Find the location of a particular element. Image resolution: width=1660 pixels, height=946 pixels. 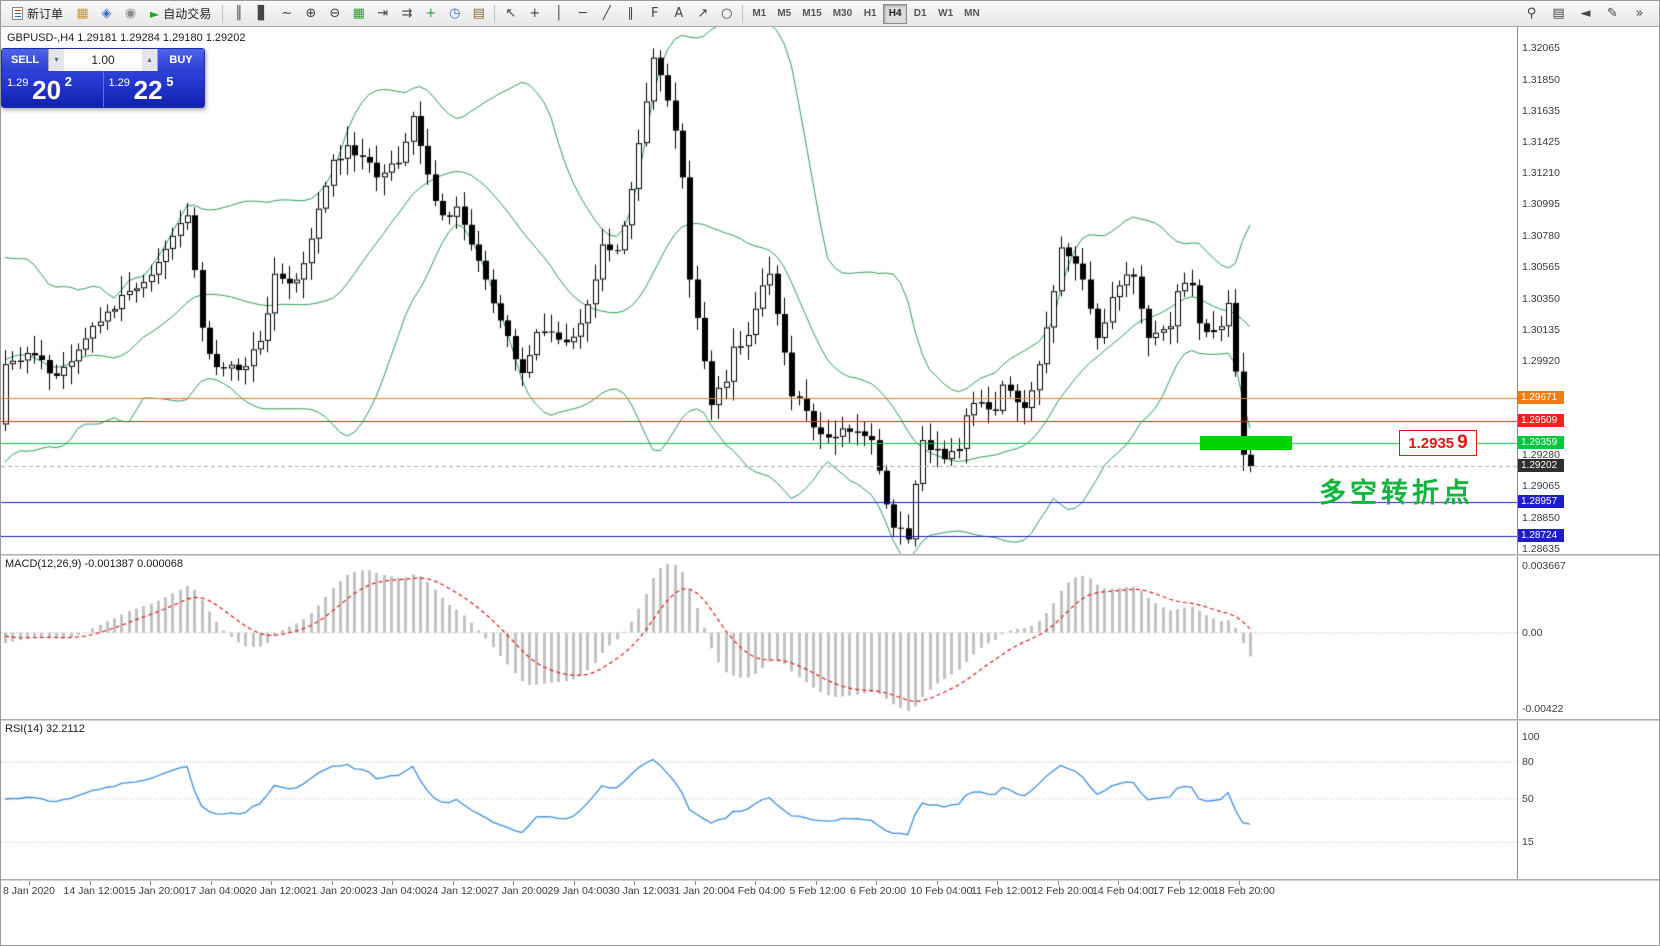

sell-button: SELL is located at coordinates (25, 60).